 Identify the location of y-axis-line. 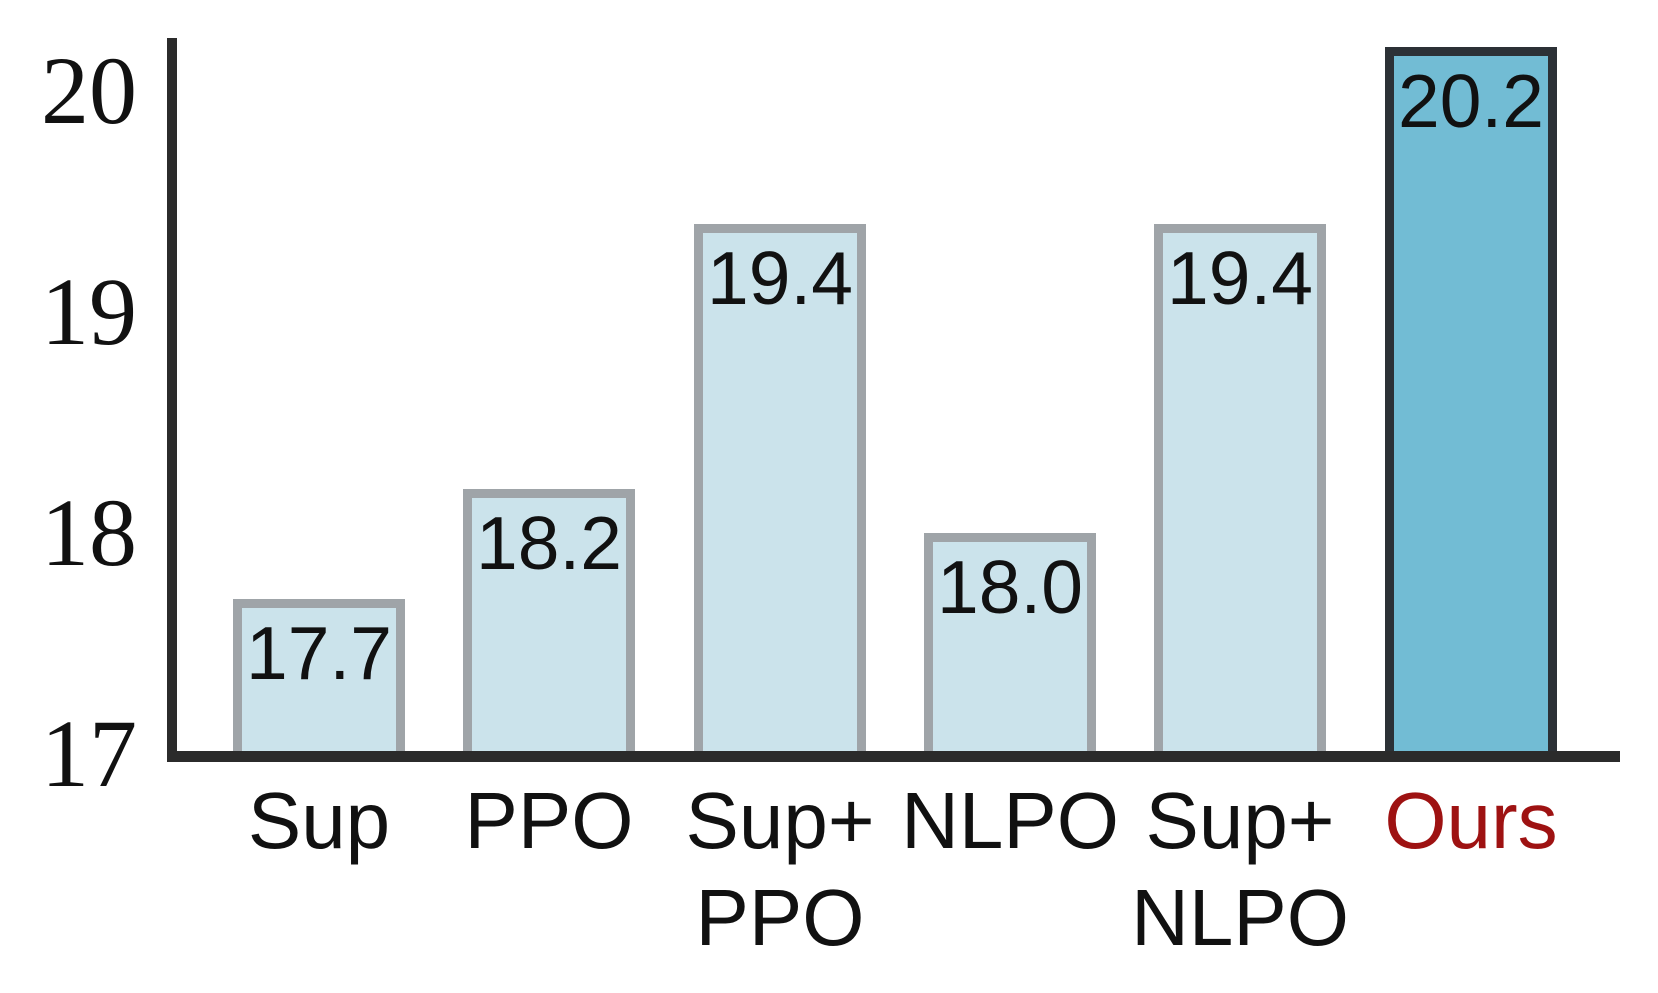
(172, 400).